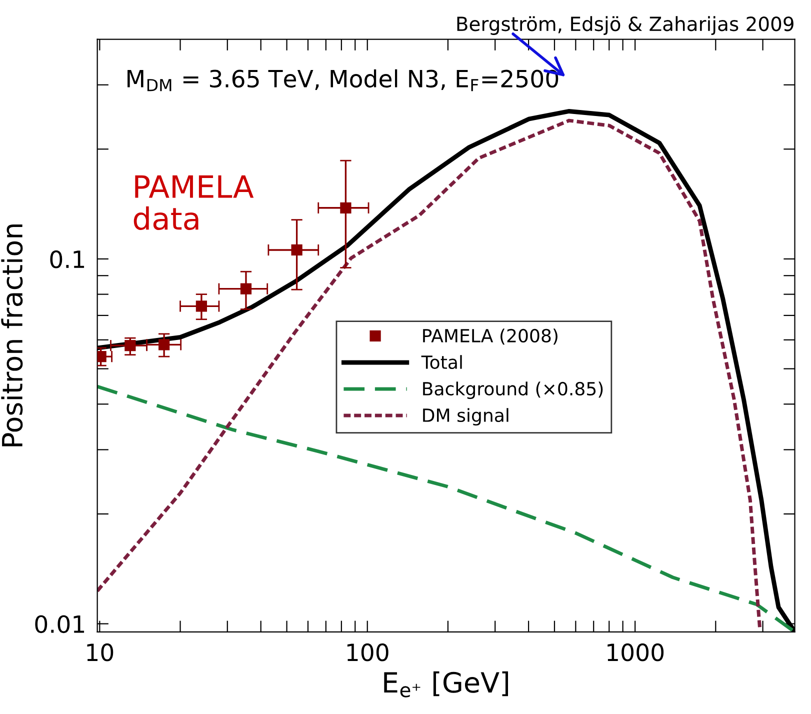 Image resolution: width=811 pixels, height=714 pixels. What do you see at coordinates (625, 25) in the screenshot?
I see `chart-title: Bergström, Edsjö & Zaharijas 2009` at bounding box center [625, 25].